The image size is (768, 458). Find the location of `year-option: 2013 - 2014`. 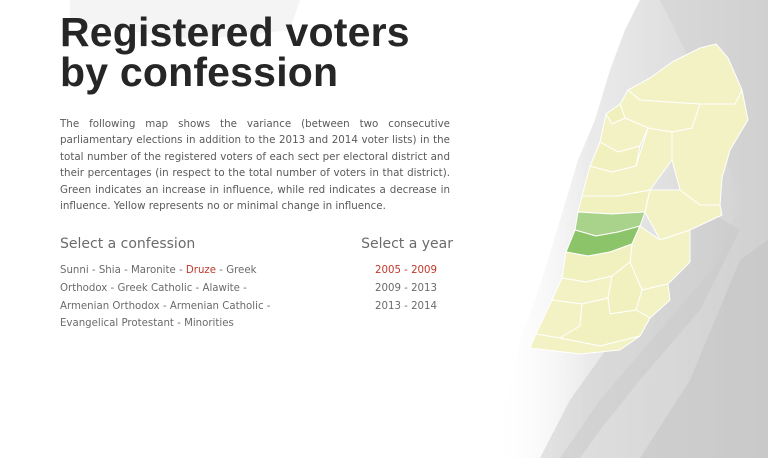

year-option: 2013 - 2014 is located at coordinates (406, 306).